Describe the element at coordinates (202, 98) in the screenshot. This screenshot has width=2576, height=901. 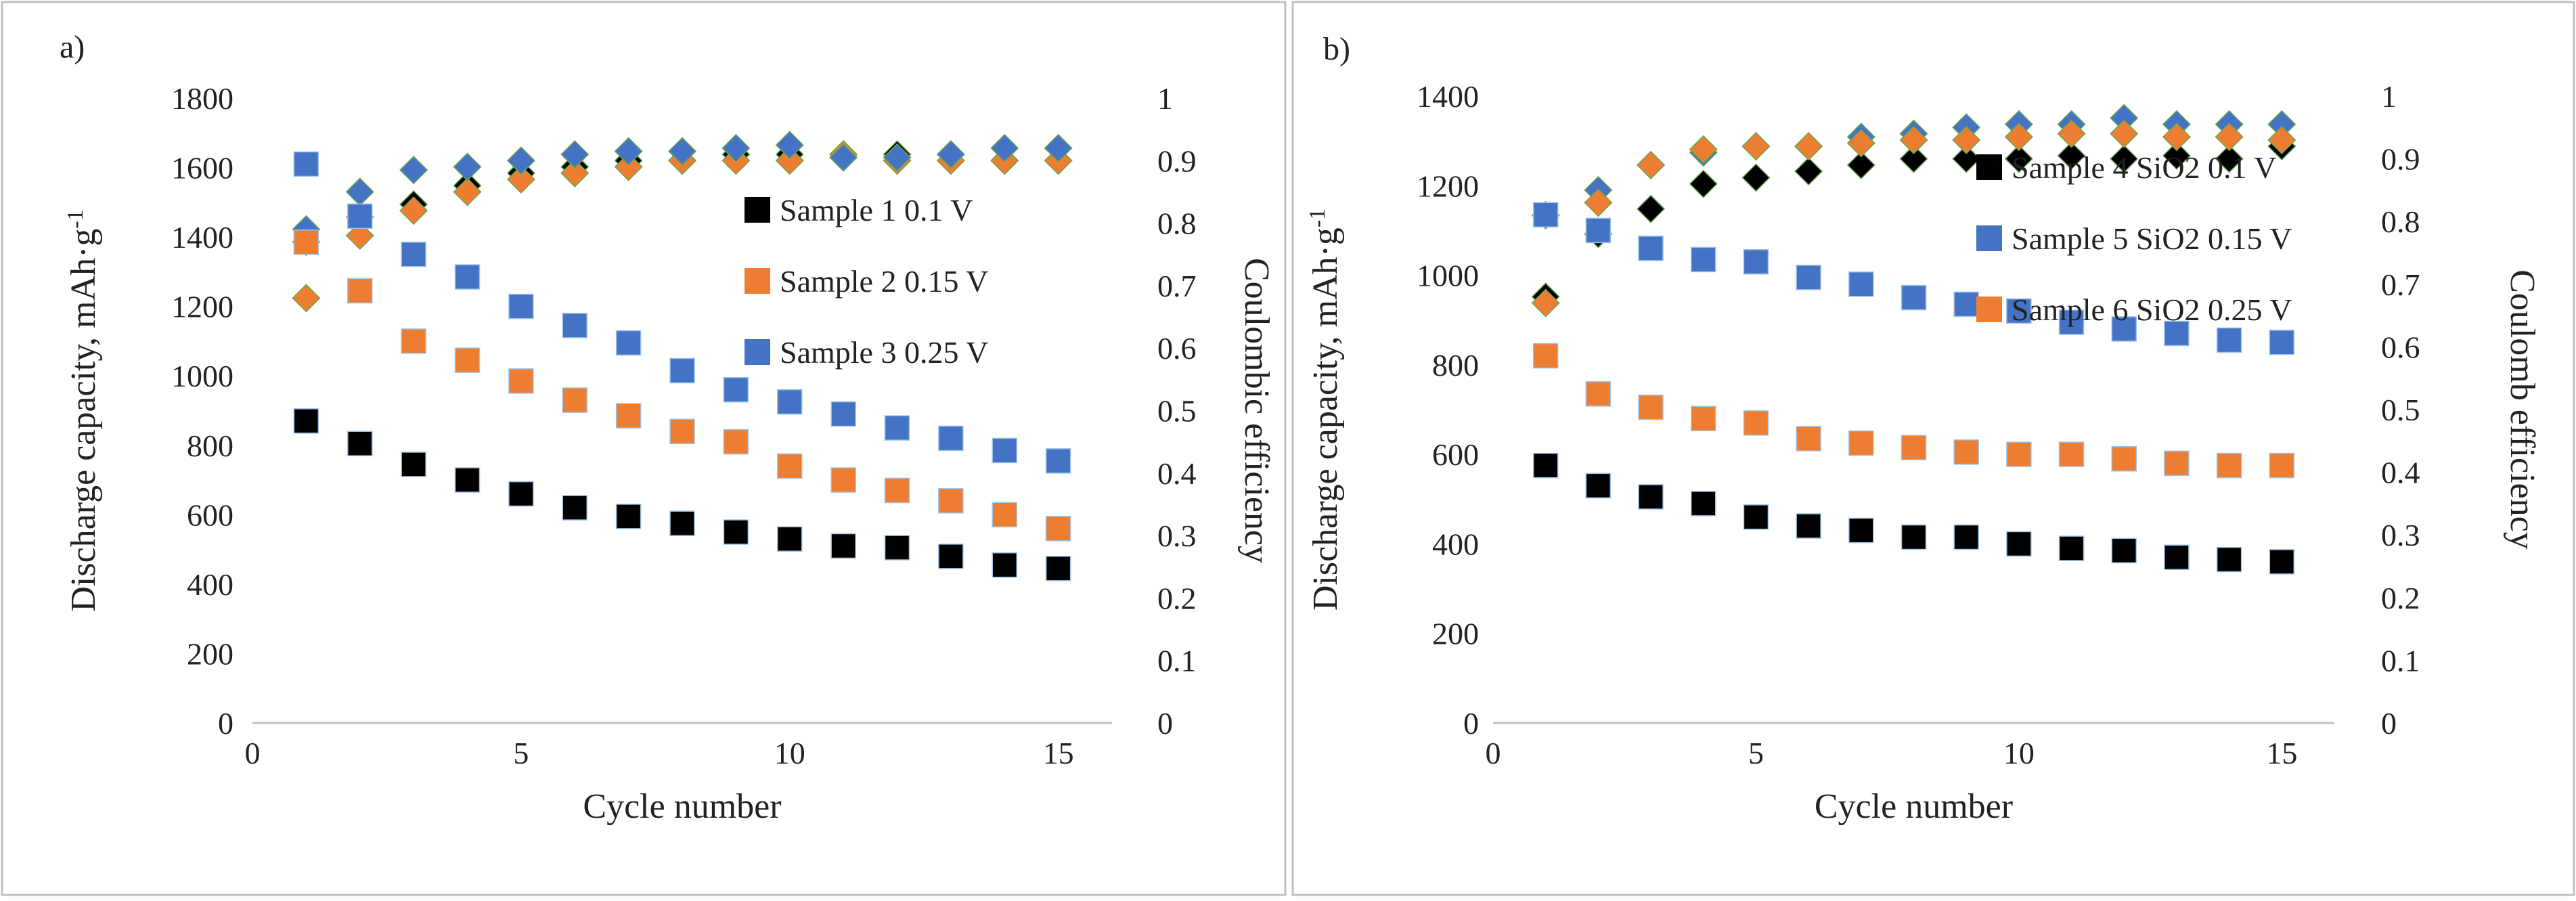
I see `y-tick-label: 1800` at that location.